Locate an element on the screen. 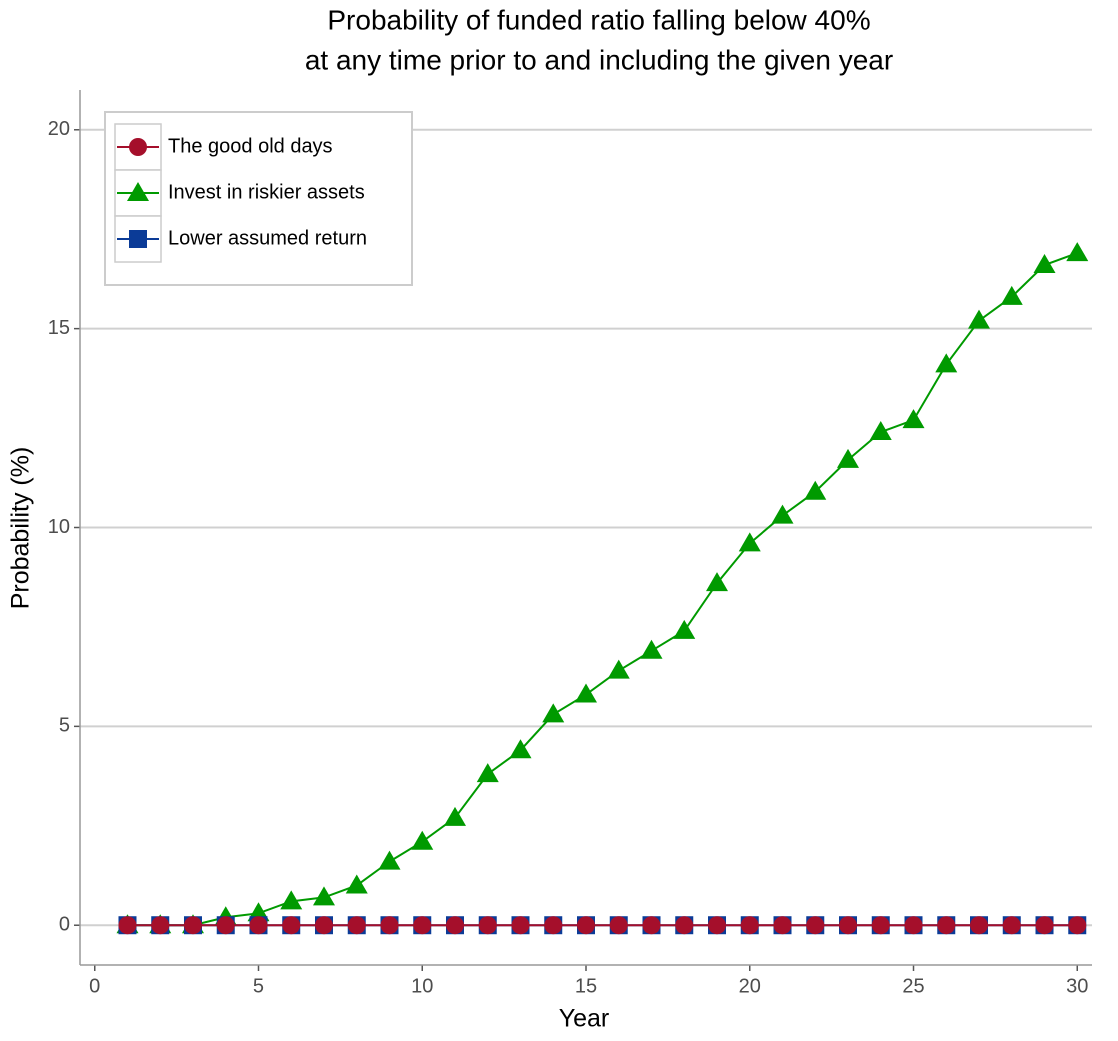 The width and height of the screenshot is (1118, 1041). y-tick-label: 0 is located at coordinates (64, 925).